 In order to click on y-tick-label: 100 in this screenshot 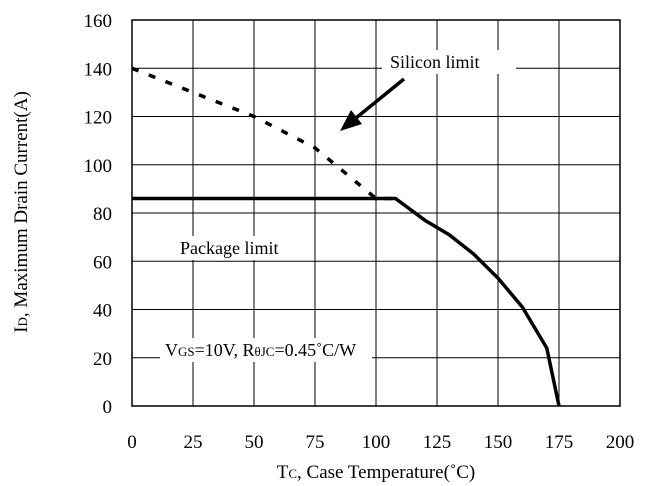, I will do `click(98, 166)`.